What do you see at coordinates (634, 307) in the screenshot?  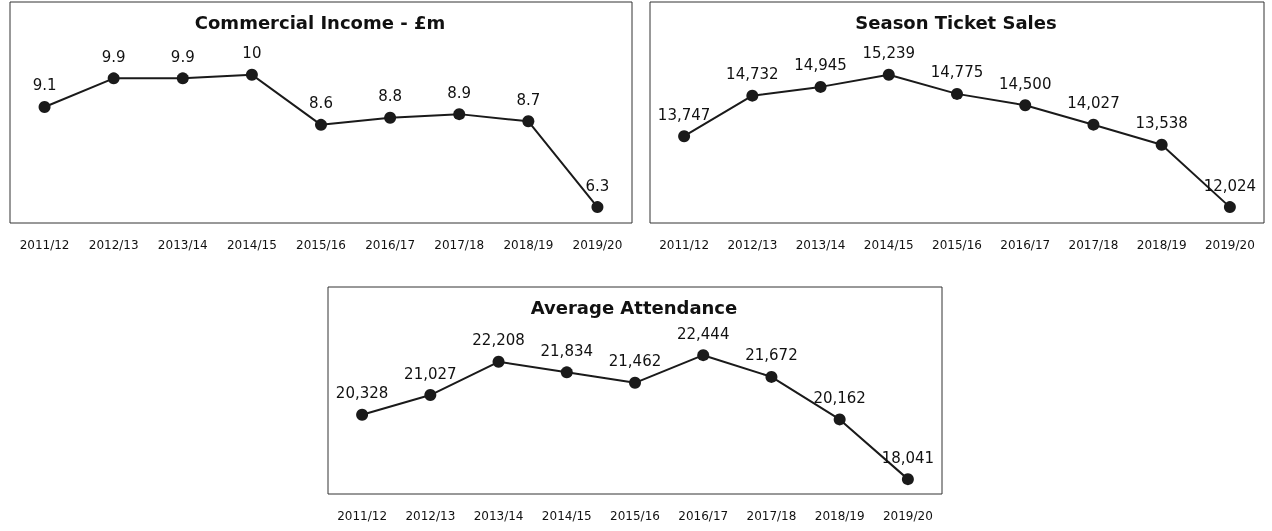 I see `chart-title: Average Attendance` at bounding box center [634, 307].